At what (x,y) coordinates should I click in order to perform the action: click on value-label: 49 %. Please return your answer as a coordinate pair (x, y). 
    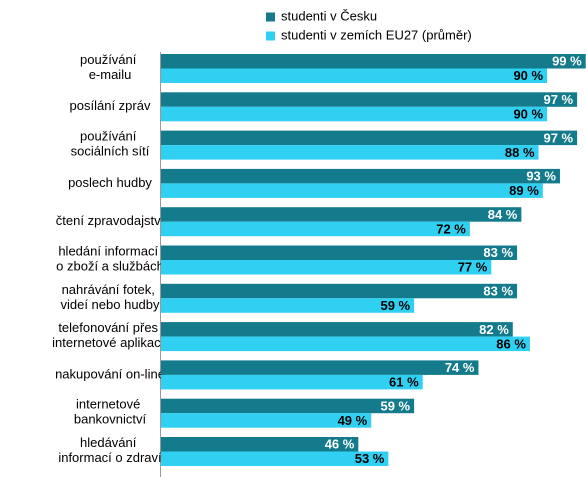
    Looking at the image, I should click on (353, 420).